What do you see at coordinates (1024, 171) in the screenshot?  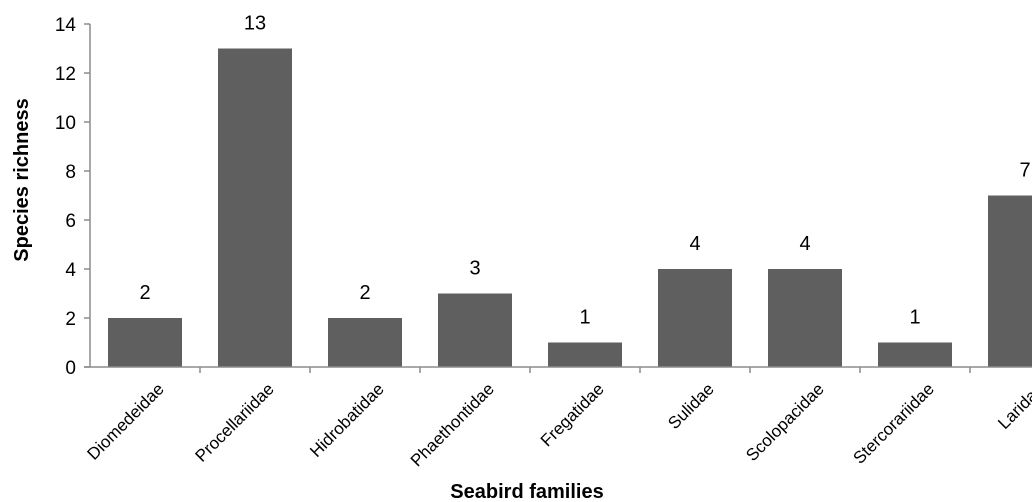 I see `bar-value-label: 7` at bounding box center [1024, 171].